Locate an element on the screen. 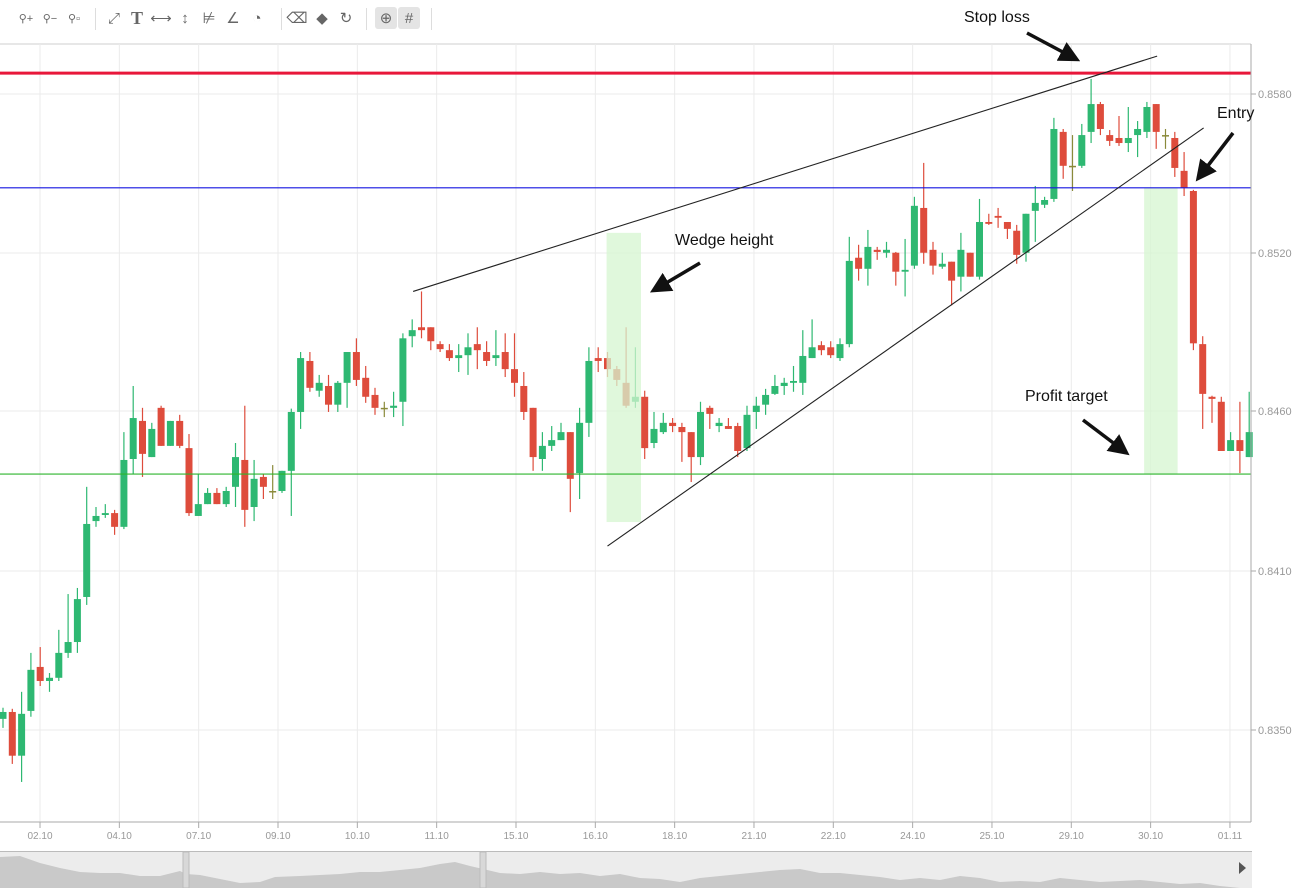 Image resolution: width=1300 pixels, height=893 pixels. eraser-icon: ⌫ is located at coordinates (297, 18).